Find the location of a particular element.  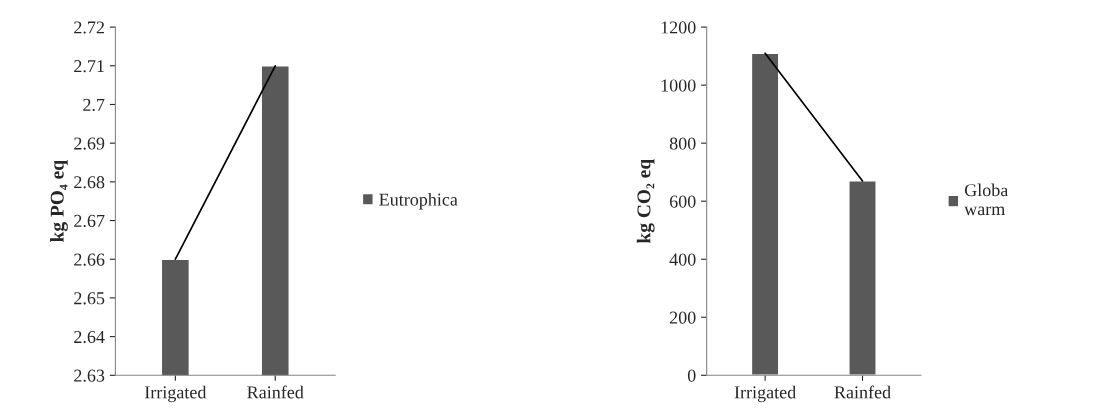

y-tick-label: 2.68 is located at coordinates (89, 182).